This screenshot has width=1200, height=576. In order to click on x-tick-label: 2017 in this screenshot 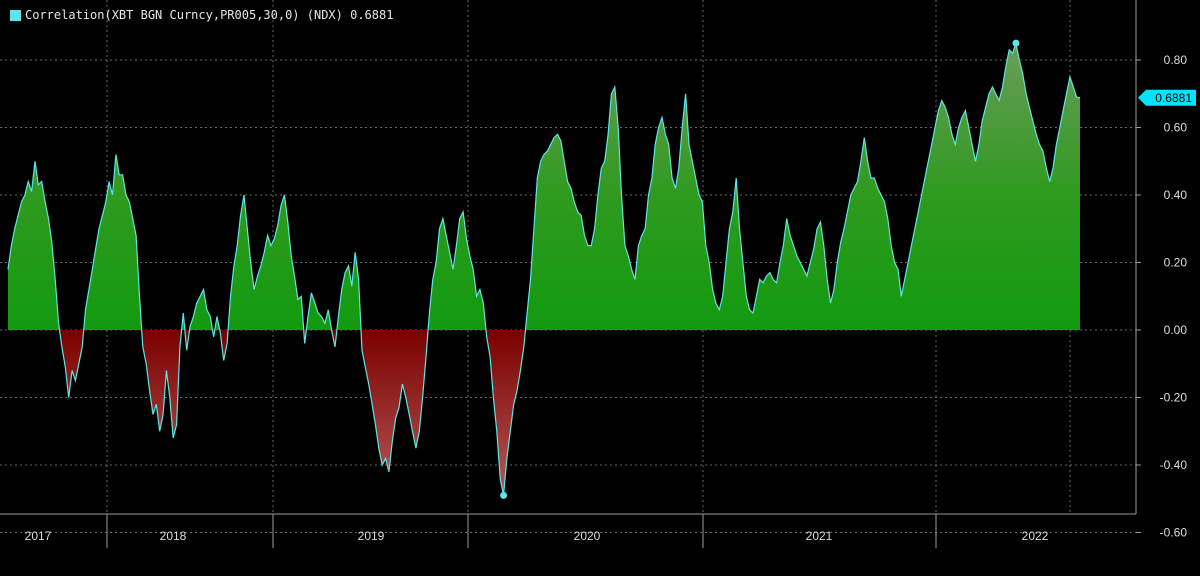, I will do `click(38, 536)`.